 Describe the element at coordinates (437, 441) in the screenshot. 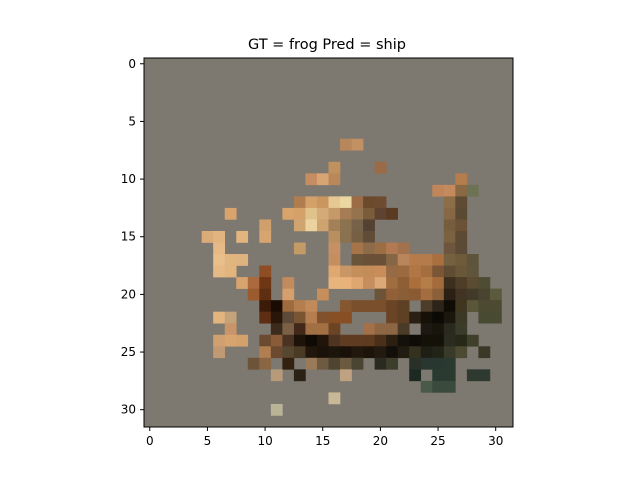

I see `x-tick-label: 25` at that location.